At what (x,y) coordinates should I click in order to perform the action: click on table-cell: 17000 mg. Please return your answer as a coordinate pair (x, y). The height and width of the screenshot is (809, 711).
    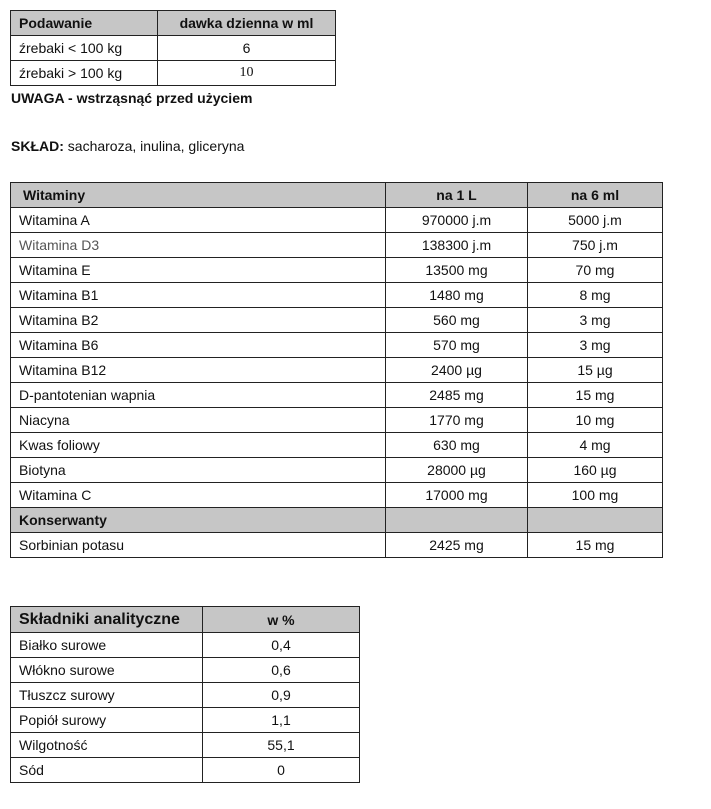
    Looking at the image, I should click on (456, 495).